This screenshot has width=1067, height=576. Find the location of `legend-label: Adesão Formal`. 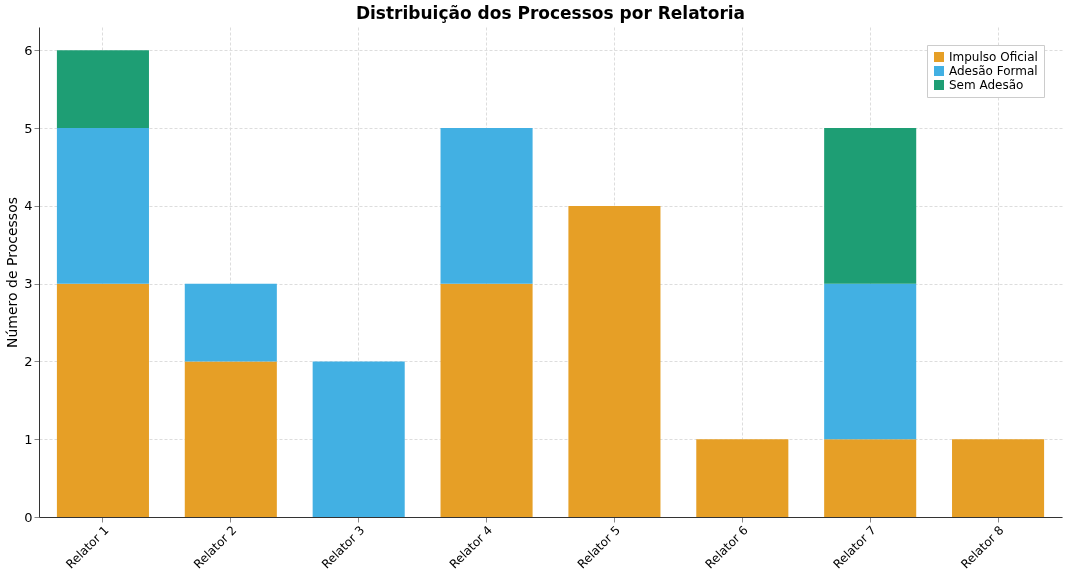

legend-label: Adesão Formal is located at coordinates (993, 71).